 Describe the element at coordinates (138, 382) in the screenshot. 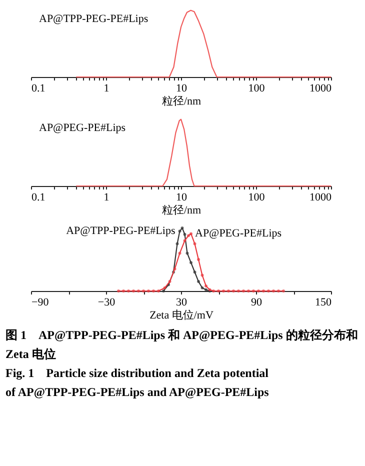

I see `caption: Fig. 1 Particle size distribution and Zeta potential of AP@TPP-PEG-PE#Lips and AP@PEG-PE#Lips` at that location.